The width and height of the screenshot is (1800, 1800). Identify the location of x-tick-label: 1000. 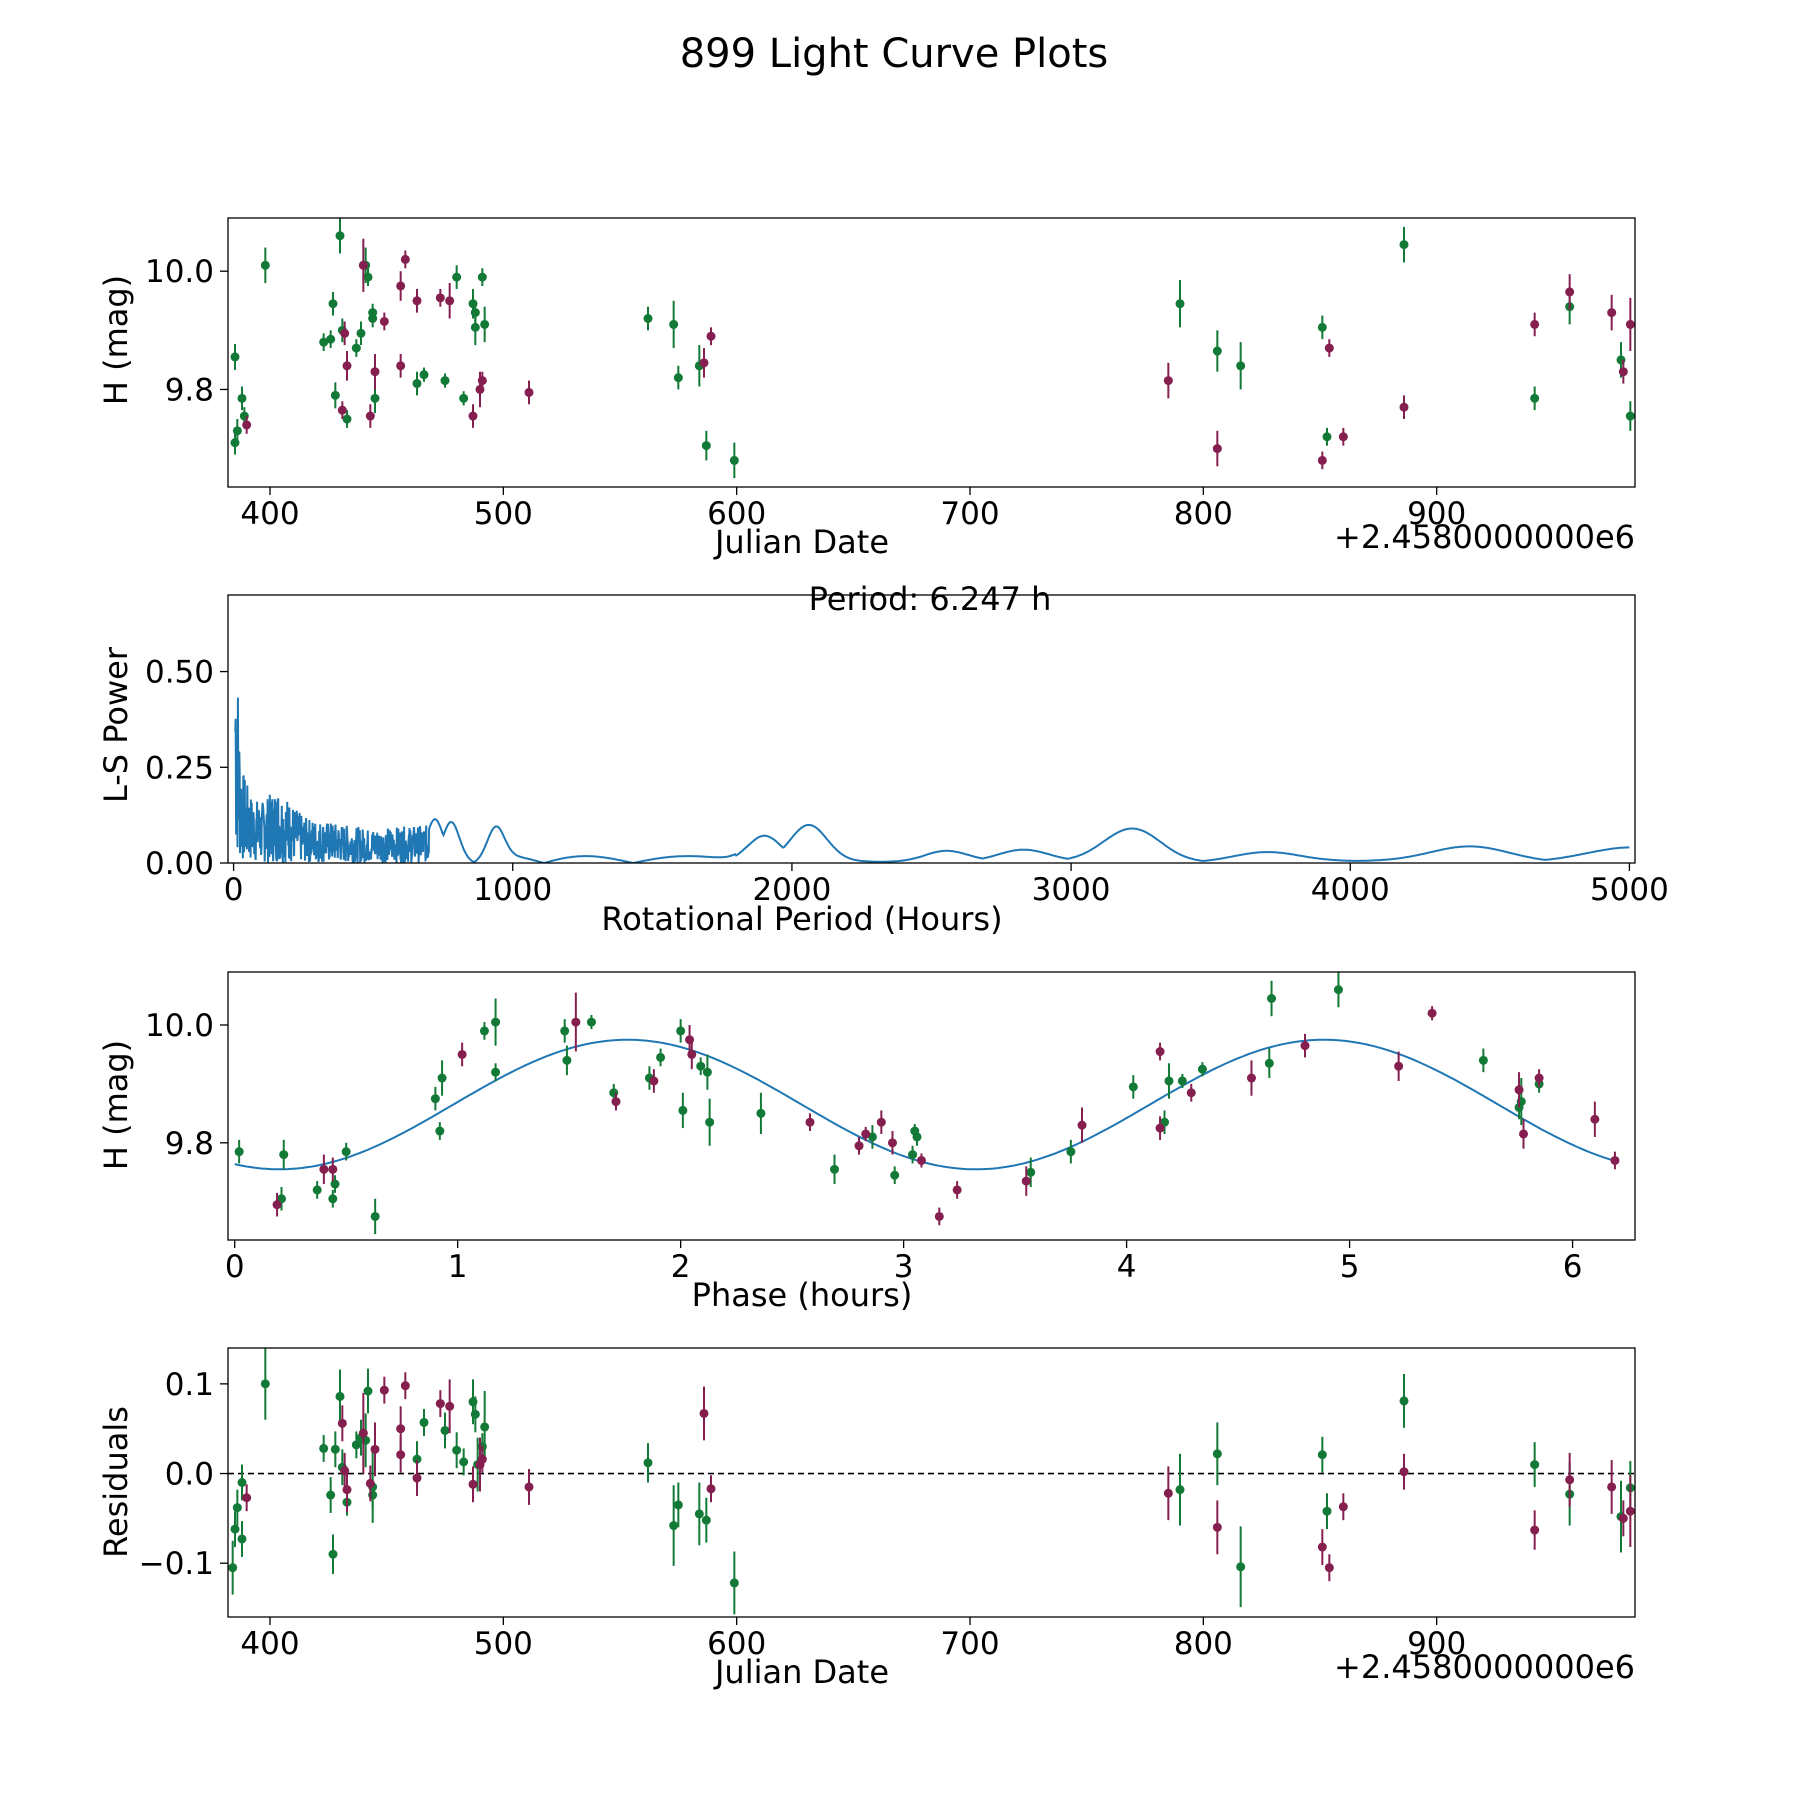
(512, 890).